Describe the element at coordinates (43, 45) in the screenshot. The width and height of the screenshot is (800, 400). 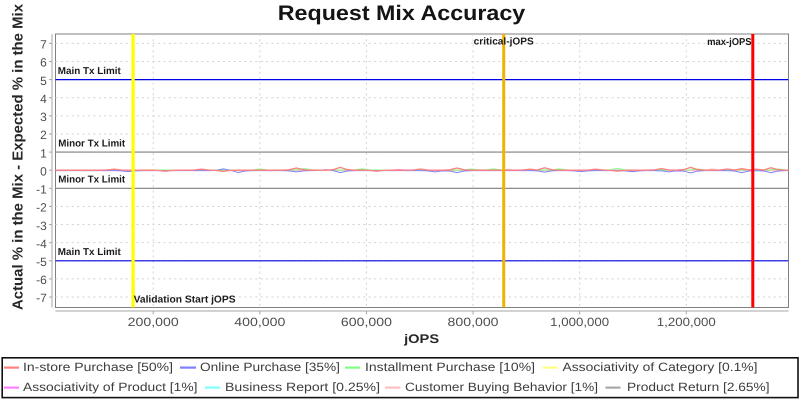
I see `svg-text: 7` at that location.